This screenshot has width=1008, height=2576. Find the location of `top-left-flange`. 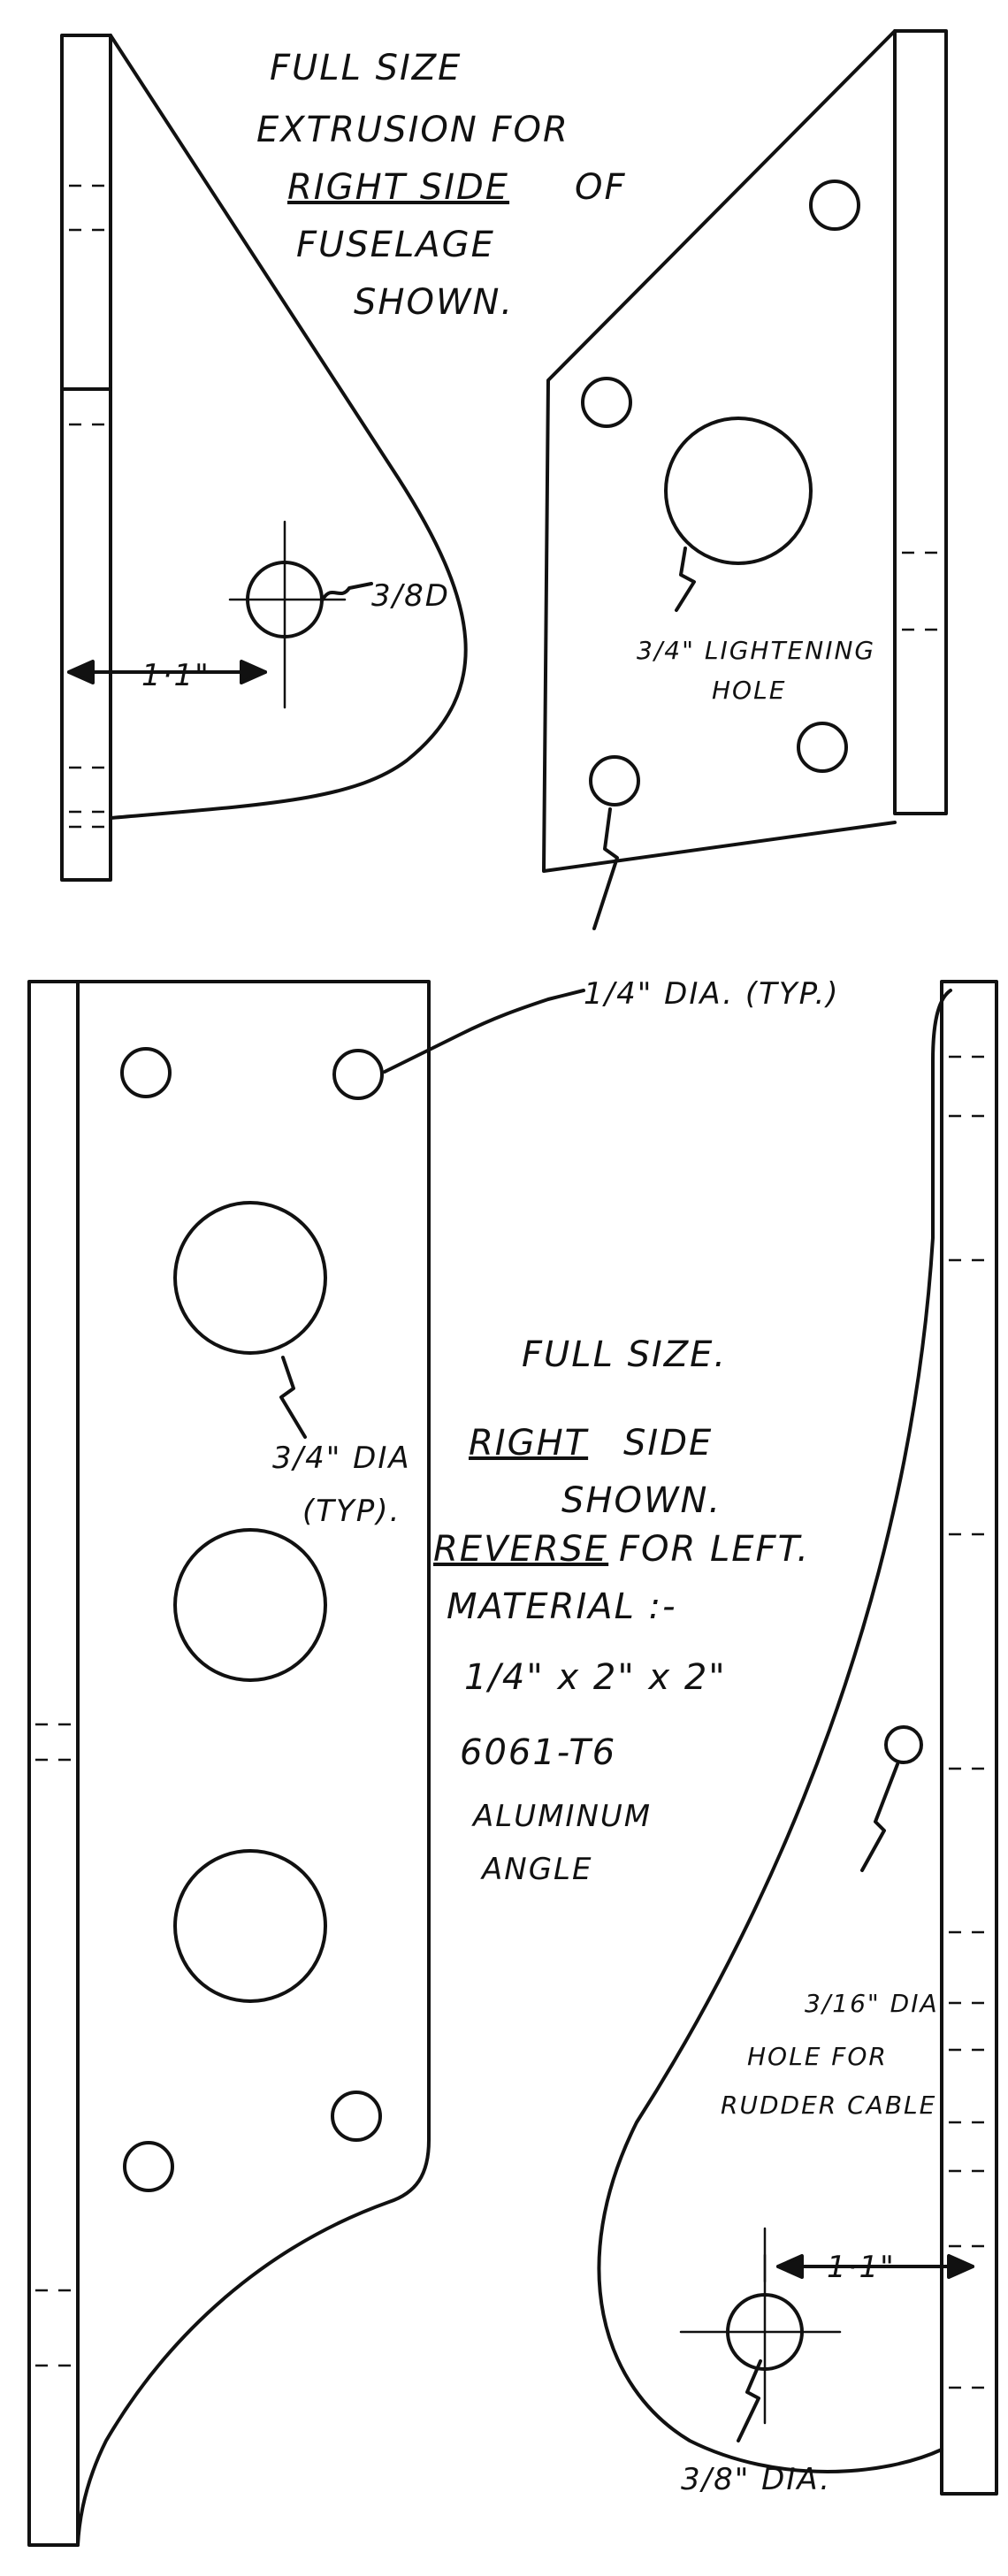

top-left-flange is located at coordinates (86, 458).